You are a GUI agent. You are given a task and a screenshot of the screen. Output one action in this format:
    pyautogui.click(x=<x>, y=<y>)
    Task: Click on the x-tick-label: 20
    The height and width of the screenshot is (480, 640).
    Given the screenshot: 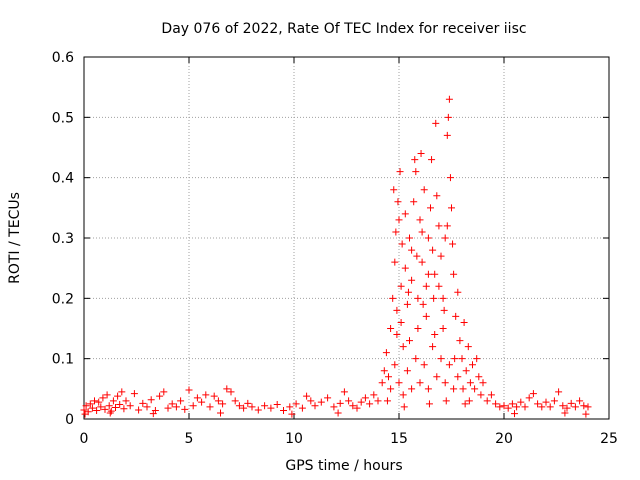 What is the action you would take?
    pyautogui.click(x=504, y=439)
    